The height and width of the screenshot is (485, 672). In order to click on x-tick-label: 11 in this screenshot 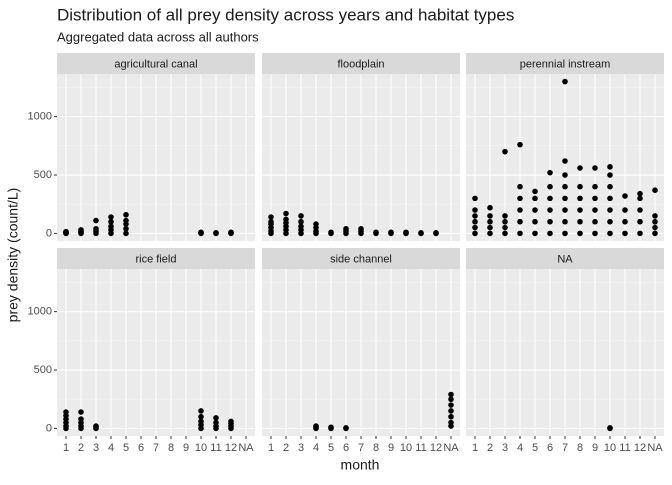, I will do `click(215, 448)`.